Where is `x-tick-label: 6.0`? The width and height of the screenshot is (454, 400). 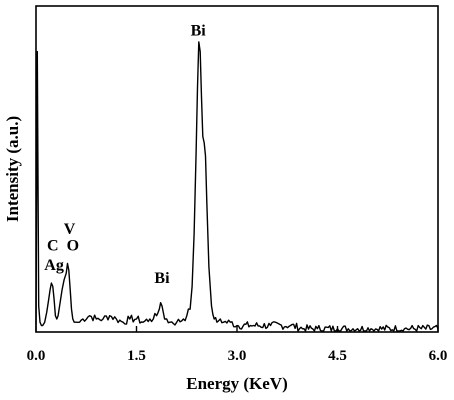 x-tick-label: 6.0 is located at coordinates (438, 356).